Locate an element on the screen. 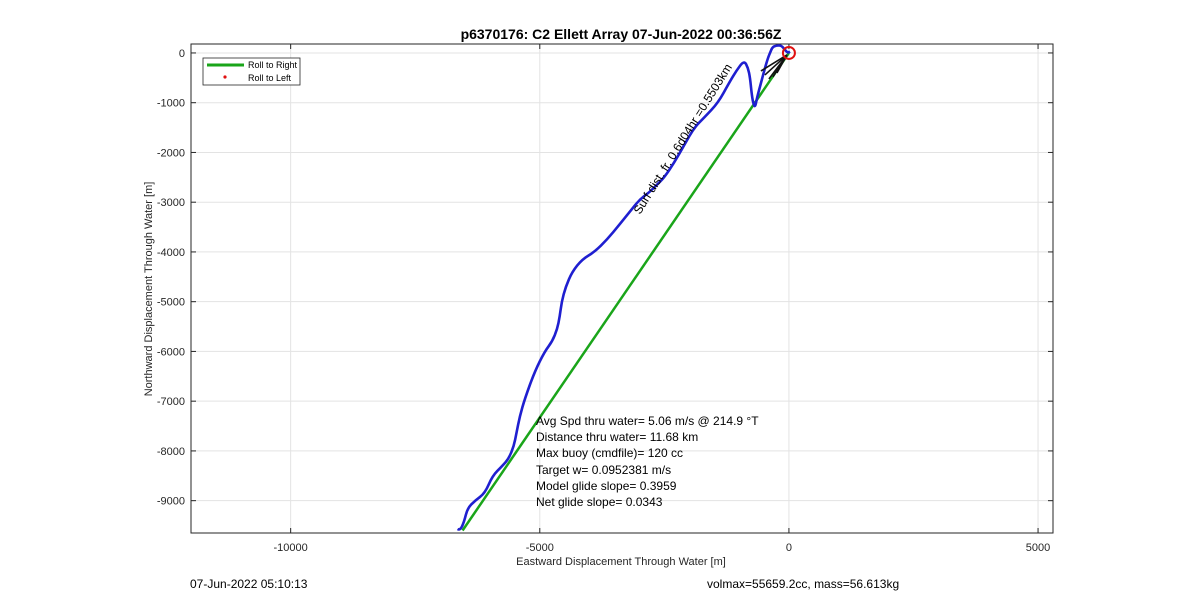  legend-box is located at coordinates (251, 71).